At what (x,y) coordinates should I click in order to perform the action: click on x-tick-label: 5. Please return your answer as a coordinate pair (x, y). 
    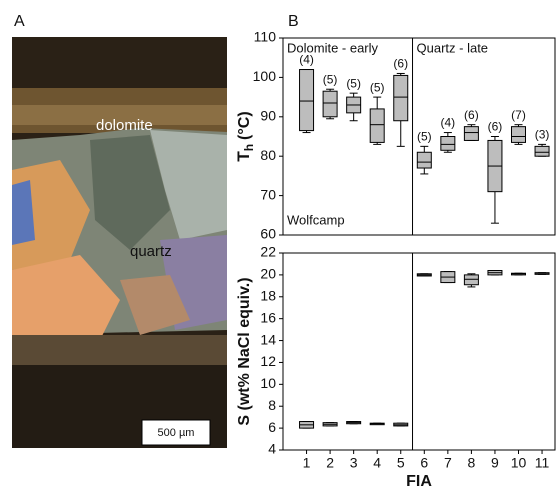
    Looking at the image, I should click on (401, 463).